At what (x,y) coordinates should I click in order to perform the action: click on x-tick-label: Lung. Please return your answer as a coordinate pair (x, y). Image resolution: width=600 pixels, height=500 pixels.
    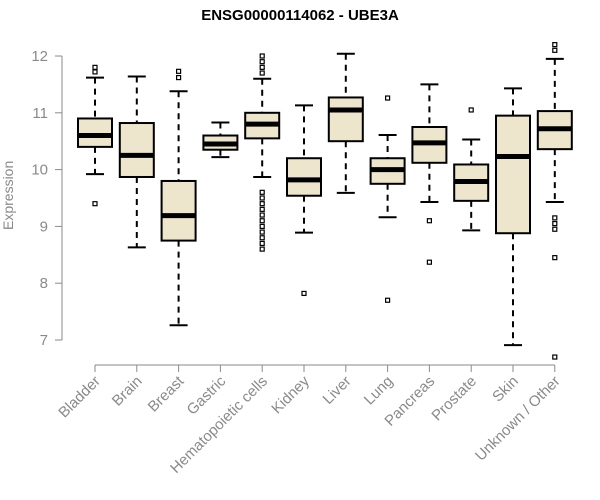
    Looking at the image, I should click on (379, 391).